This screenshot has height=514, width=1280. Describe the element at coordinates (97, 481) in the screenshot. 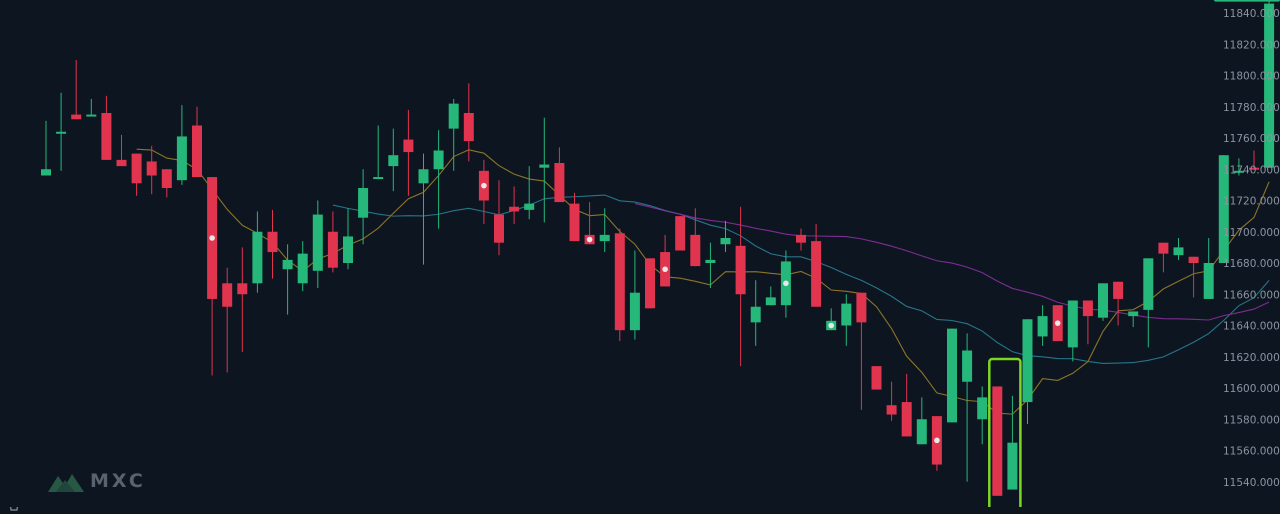

I see `mxc-logo: MXC` at that location.